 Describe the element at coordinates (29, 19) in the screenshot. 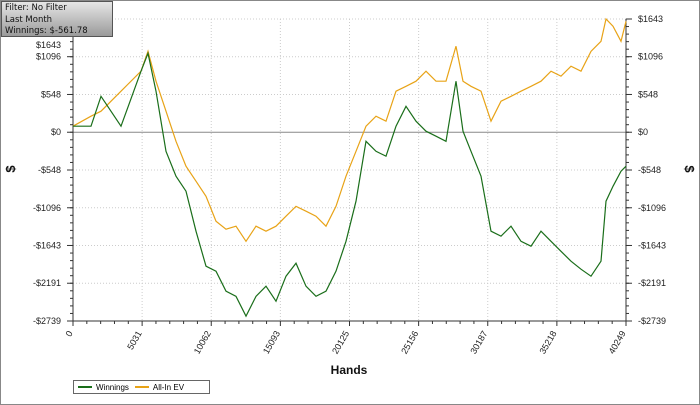

I see `period-label: Last Month` at that location.